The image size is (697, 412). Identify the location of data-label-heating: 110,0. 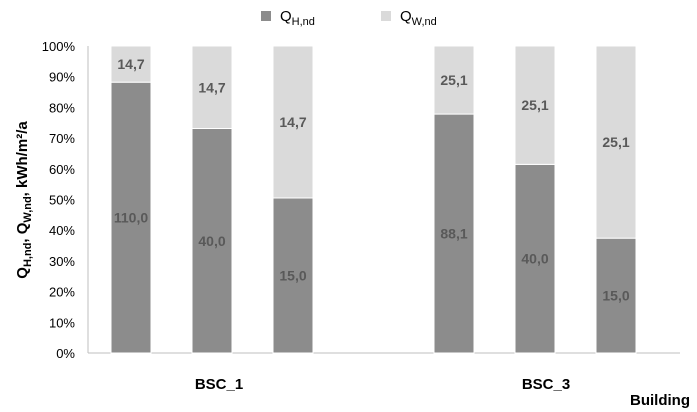
(131, 218).